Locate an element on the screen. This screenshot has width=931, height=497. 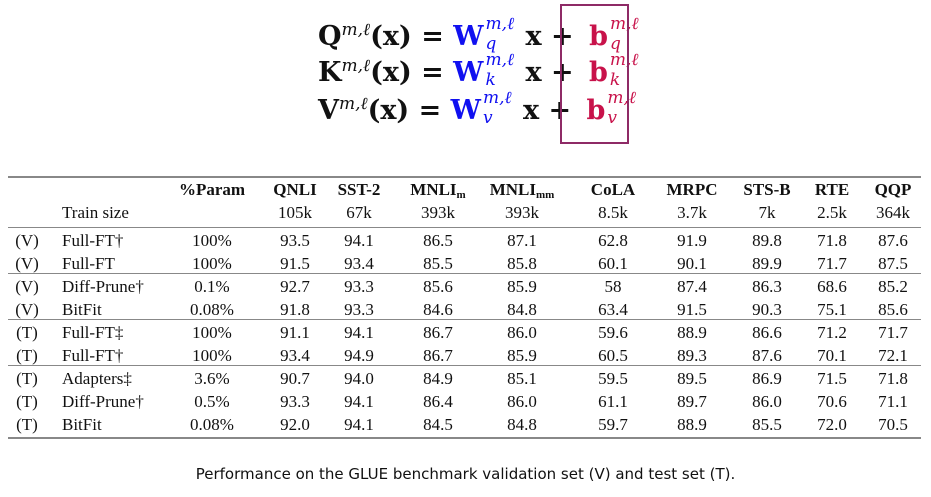
column-header: QQP is located at coordinates (893, 189).